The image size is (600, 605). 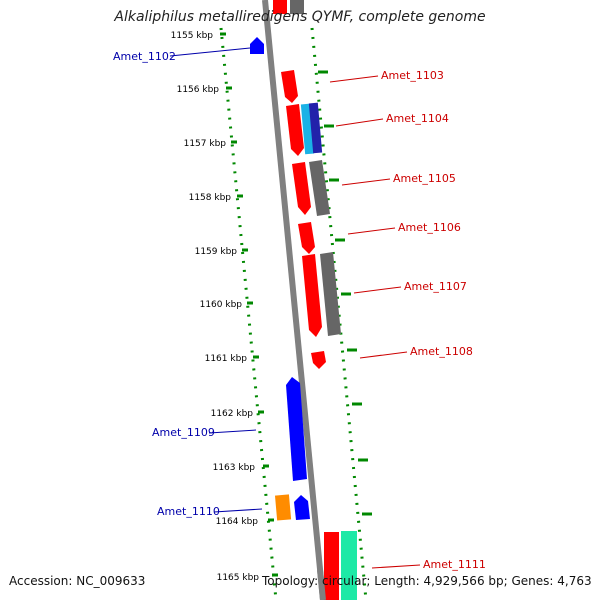 What do you see at coordinates (441, 351) in the screenshot?
I see `gene-label: Amet_1108` at bounding box center [441, 351].